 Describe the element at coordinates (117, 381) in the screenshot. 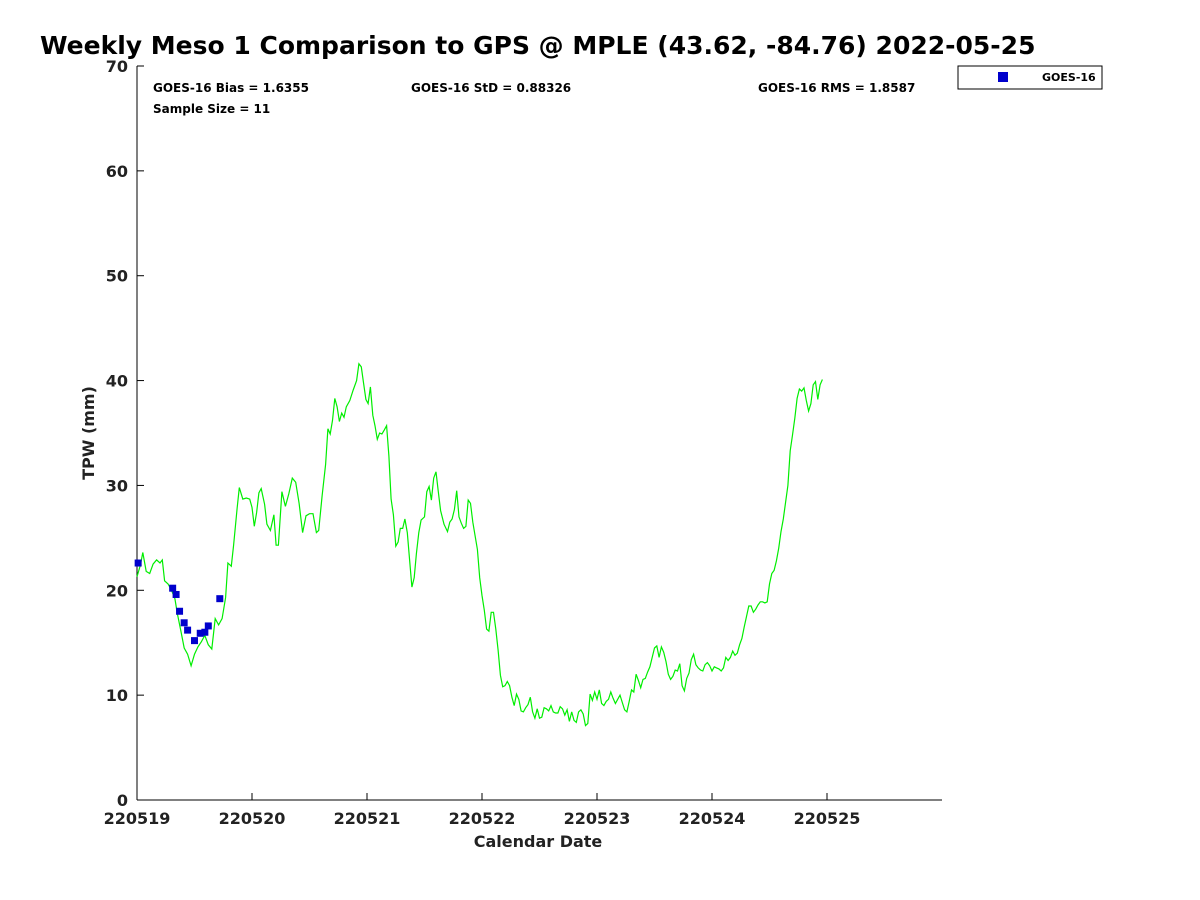

I see `y-tick-label: 40` at that location.